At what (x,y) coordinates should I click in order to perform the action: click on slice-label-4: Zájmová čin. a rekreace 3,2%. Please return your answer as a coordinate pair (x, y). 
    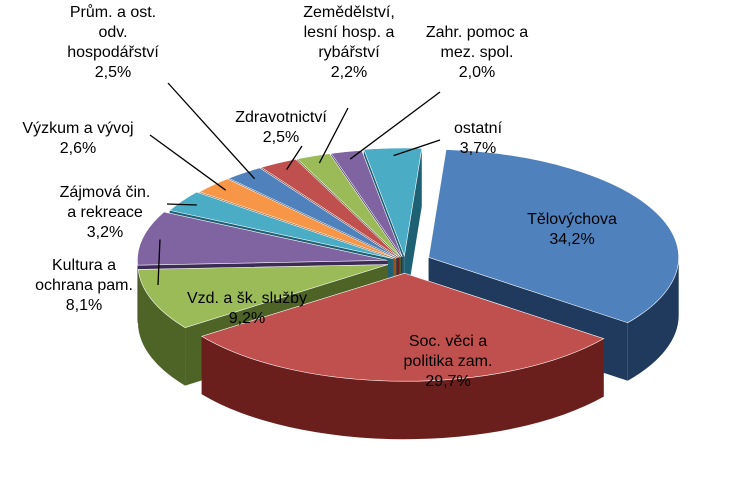
    Looking at the image, I should click on (105, 212).